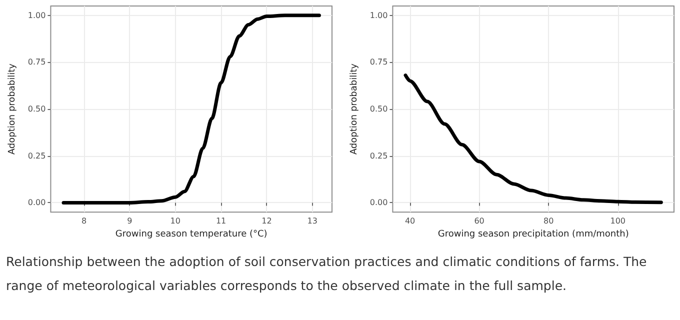 This screenshot has width=680, height=320. I want to click on x-tick-label: 9, so click(129, 221).